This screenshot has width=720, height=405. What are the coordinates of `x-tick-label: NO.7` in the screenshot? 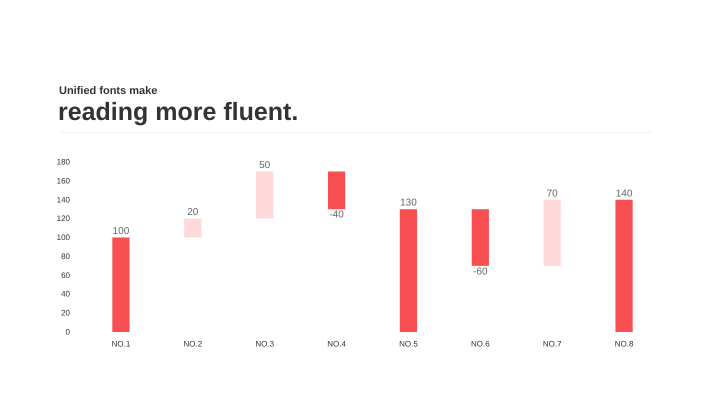 It's located at (552, 344).